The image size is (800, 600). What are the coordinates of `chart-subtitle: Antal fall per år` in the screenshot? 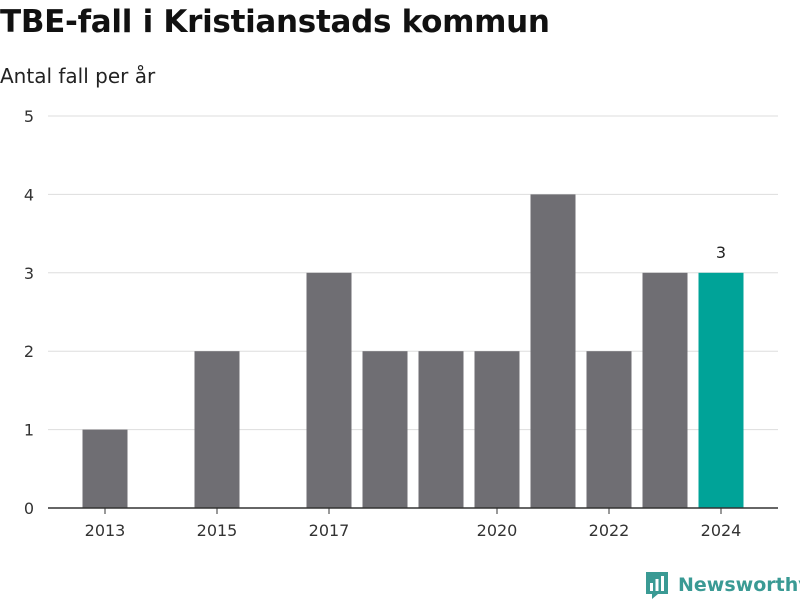 It's located at (78, 76).